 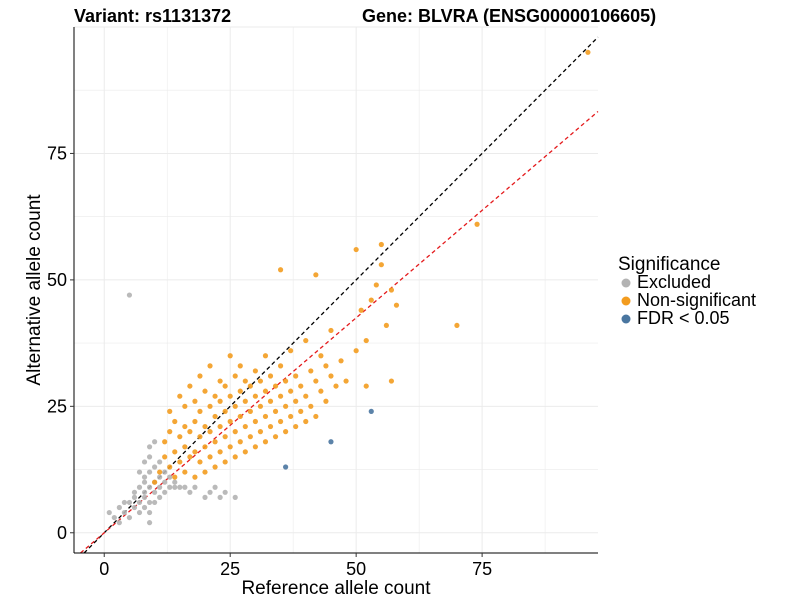 What do you see at coordinates (152, 16) in the screenshot?
I see `chart-title-variant: Variant: rs1131372` at bounding box center [152, 16].